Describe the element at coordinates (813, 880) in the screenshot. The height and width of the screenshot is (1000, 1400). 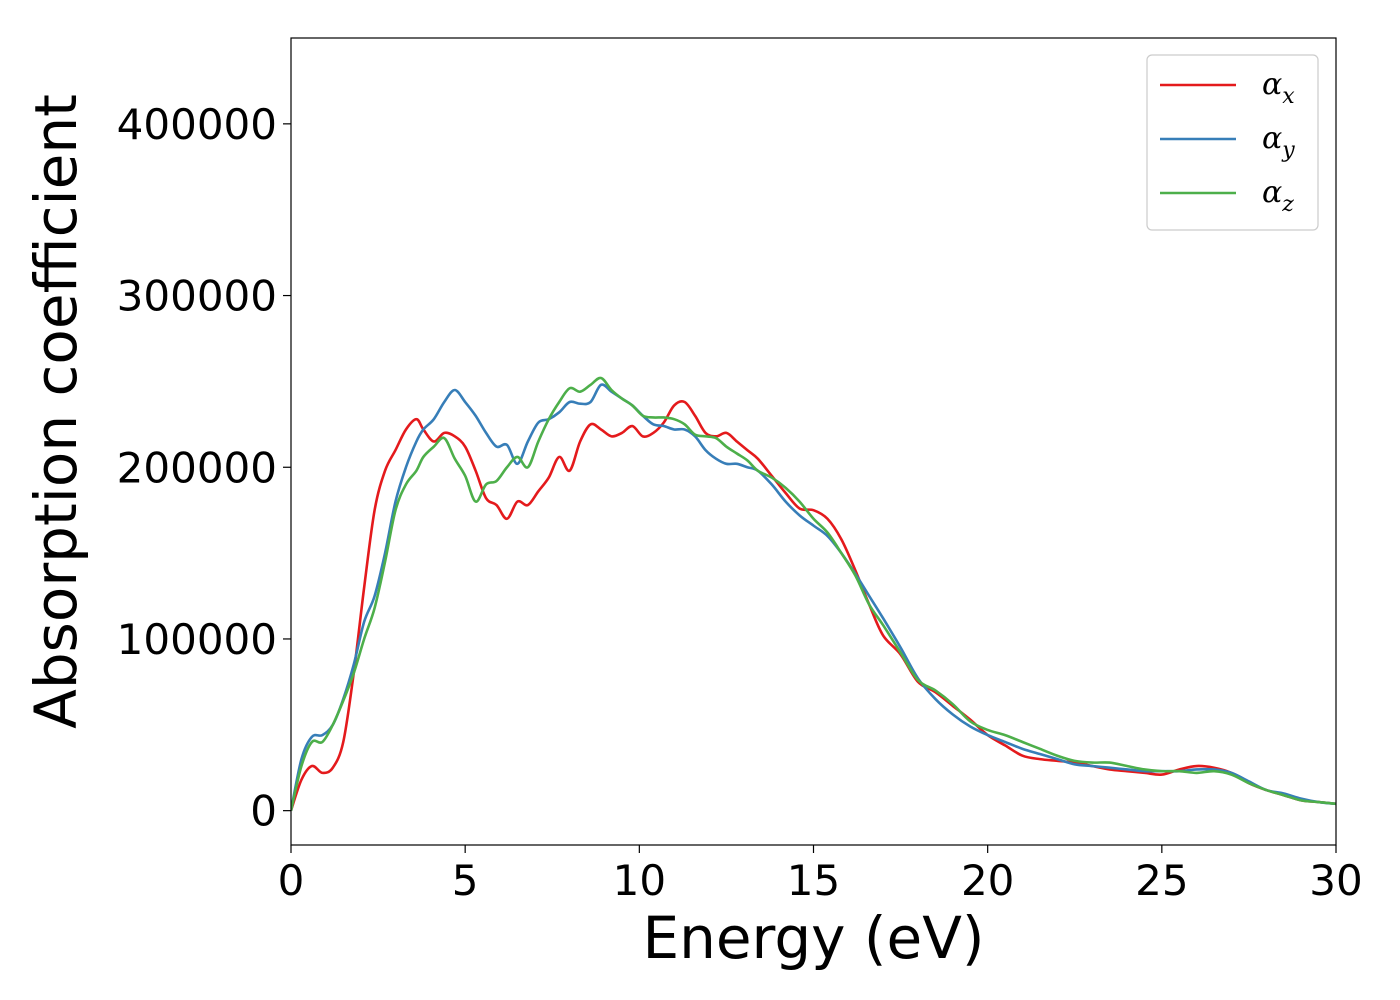
I see `x-tick-label: 15` at that location.